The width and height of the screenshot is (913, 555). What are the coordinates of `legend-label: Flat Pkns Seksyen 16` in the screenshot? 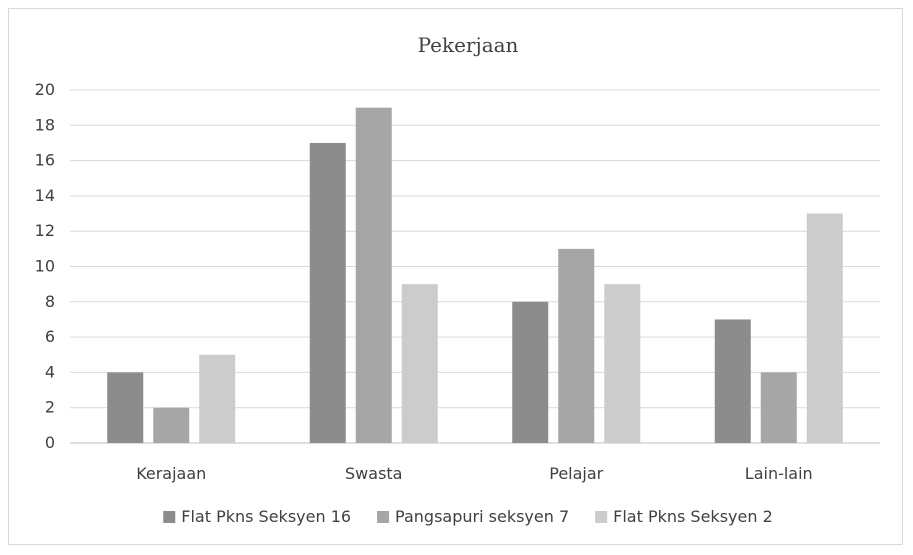 It's located at (266, 516).